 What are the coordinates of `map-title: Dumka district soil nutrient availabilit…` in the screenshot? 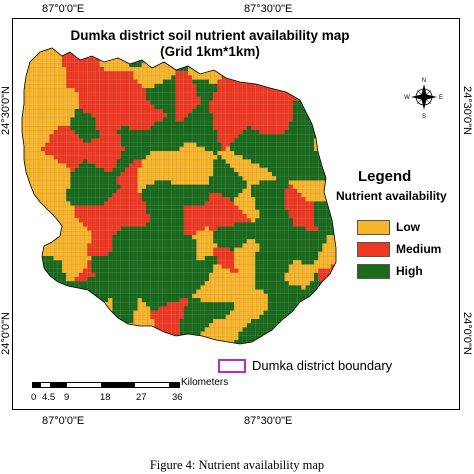 It's located at (210, 44).